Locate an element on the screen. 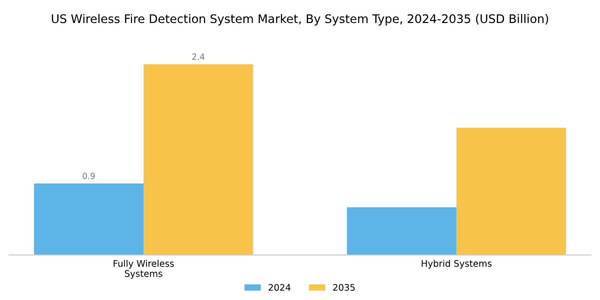 This screenshot has width=600, height=300. x-tick-label: Fully Wireless Systems is located at coordinates (144, 269).